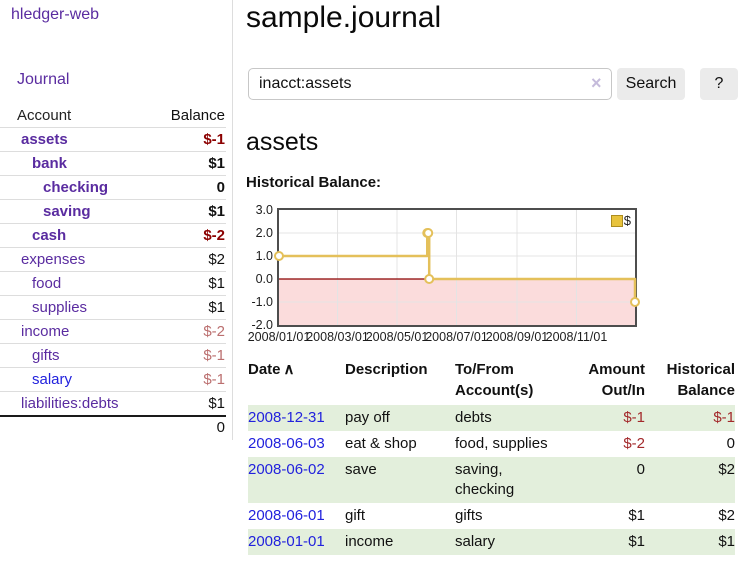 This screenshot has width=742, height=582. I want to click on accounts-table-header: Account Balance, so click(113, 115).